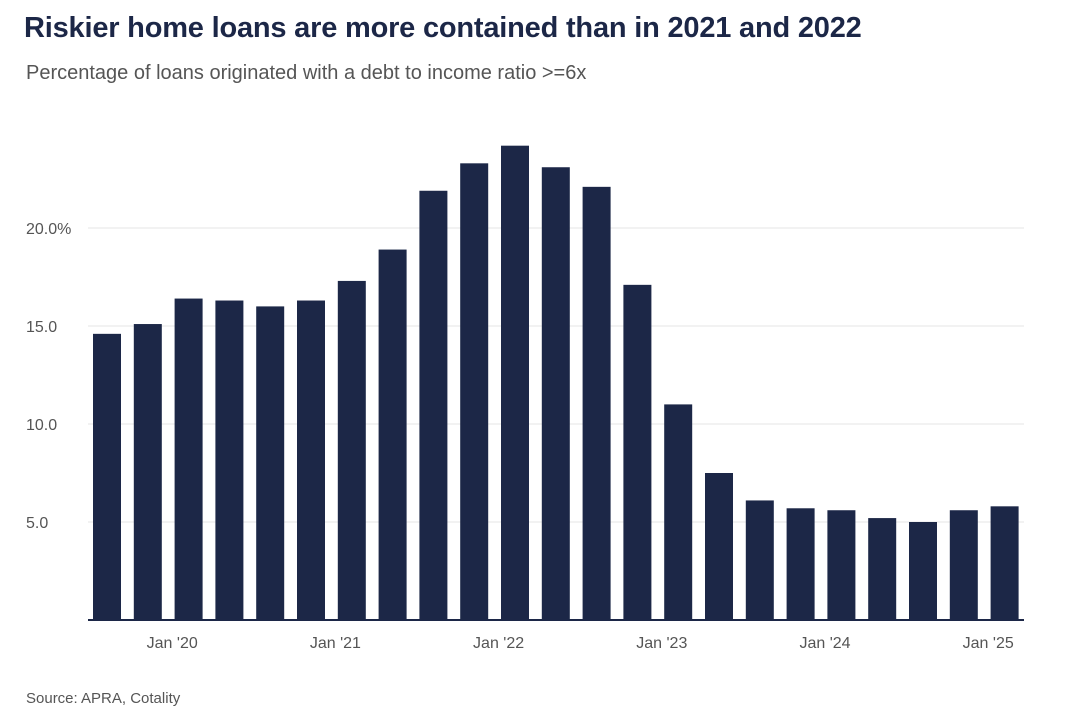  What do you see at coordinates (988, 643) in the screenshot?
I see `x-tick-label: Jan '25` at bounding box center [988, 643].